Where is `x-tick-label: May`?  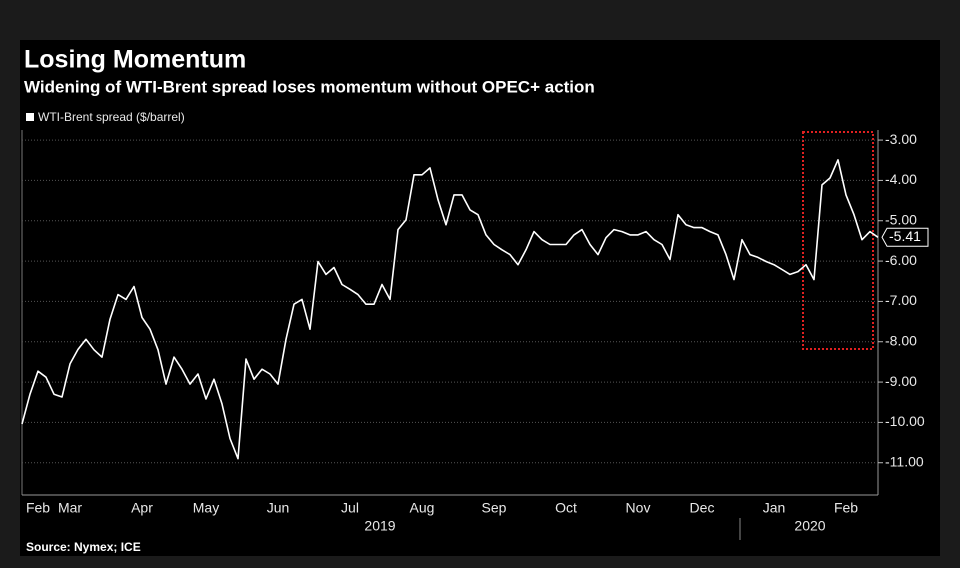
x-tick-label: May is located at coordinates (206, 508).